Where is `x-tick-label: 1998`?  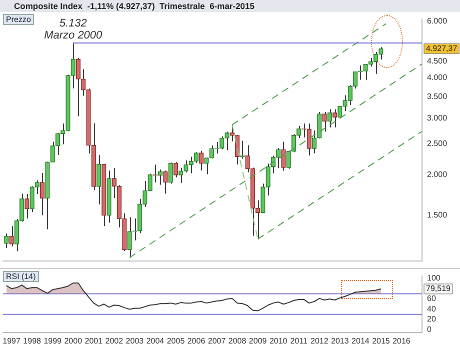 x-tick-label: 1998 is located at coordinates (32, 341).